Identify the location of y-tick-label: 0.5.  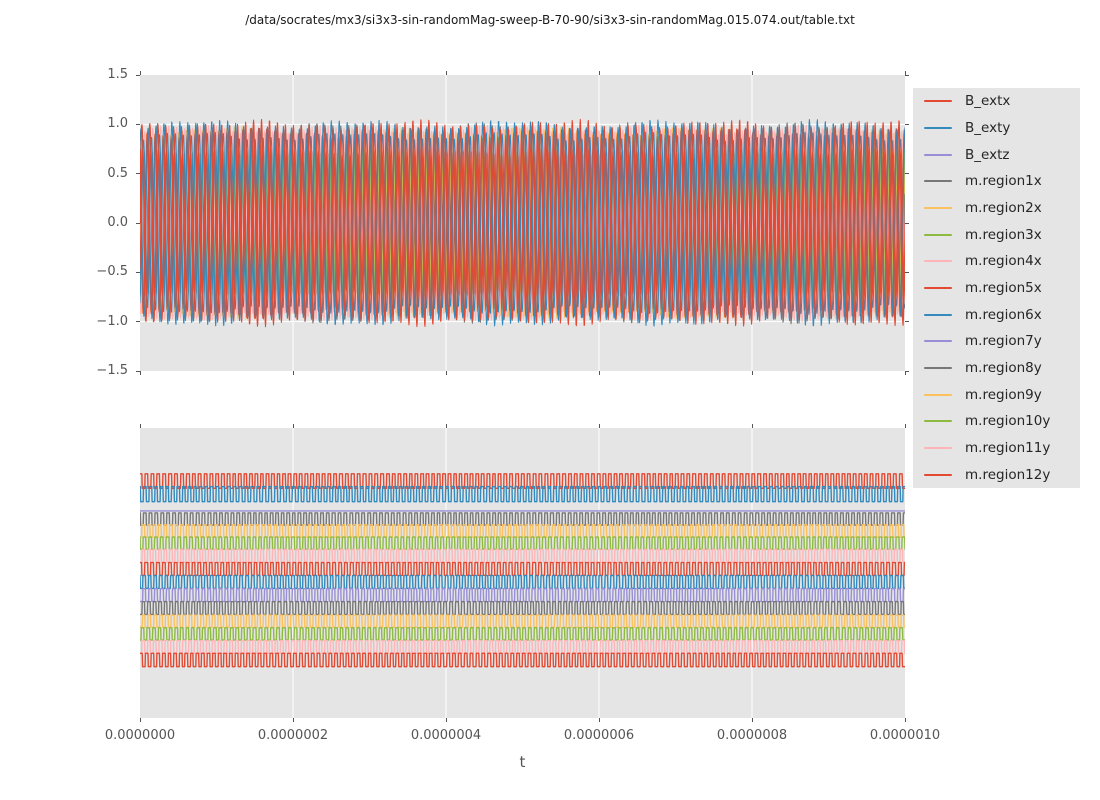
(117, 173).